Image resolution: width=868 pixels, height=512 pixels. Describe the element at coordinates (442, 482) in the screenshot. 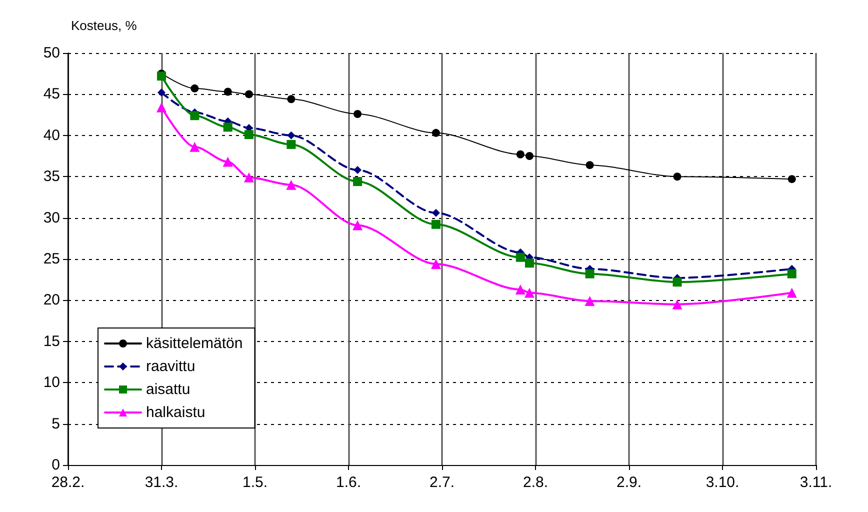

I see `x-tick-label: 2.7.` at that location.